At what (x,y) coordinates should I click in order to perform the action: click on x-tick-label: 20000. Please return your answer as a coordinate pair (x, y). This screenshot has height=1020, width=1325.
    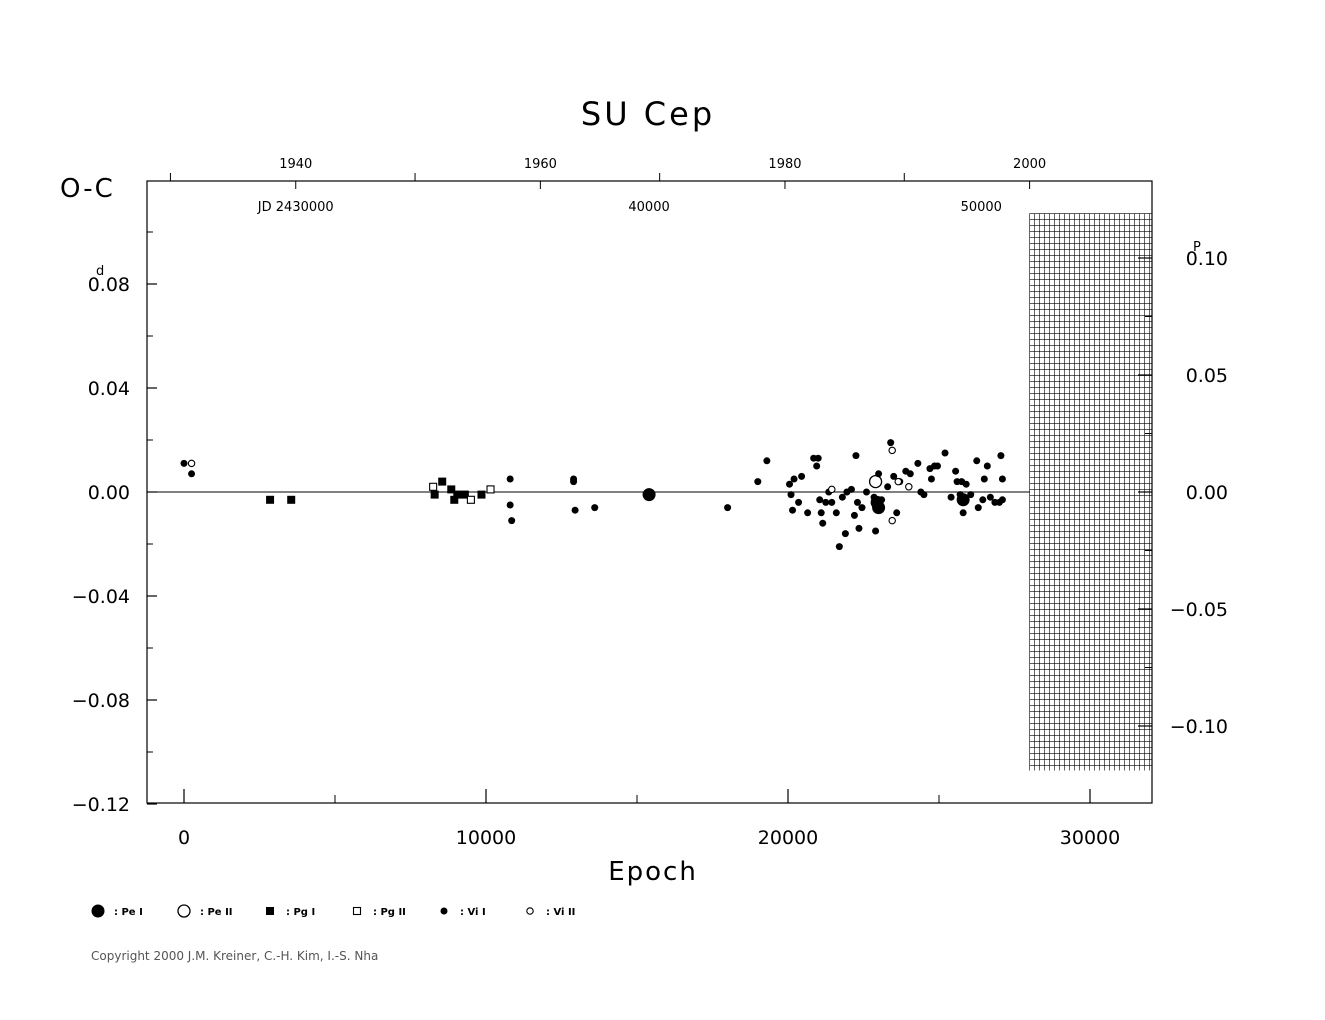
    Looking at the image, I should click on (788, 838).